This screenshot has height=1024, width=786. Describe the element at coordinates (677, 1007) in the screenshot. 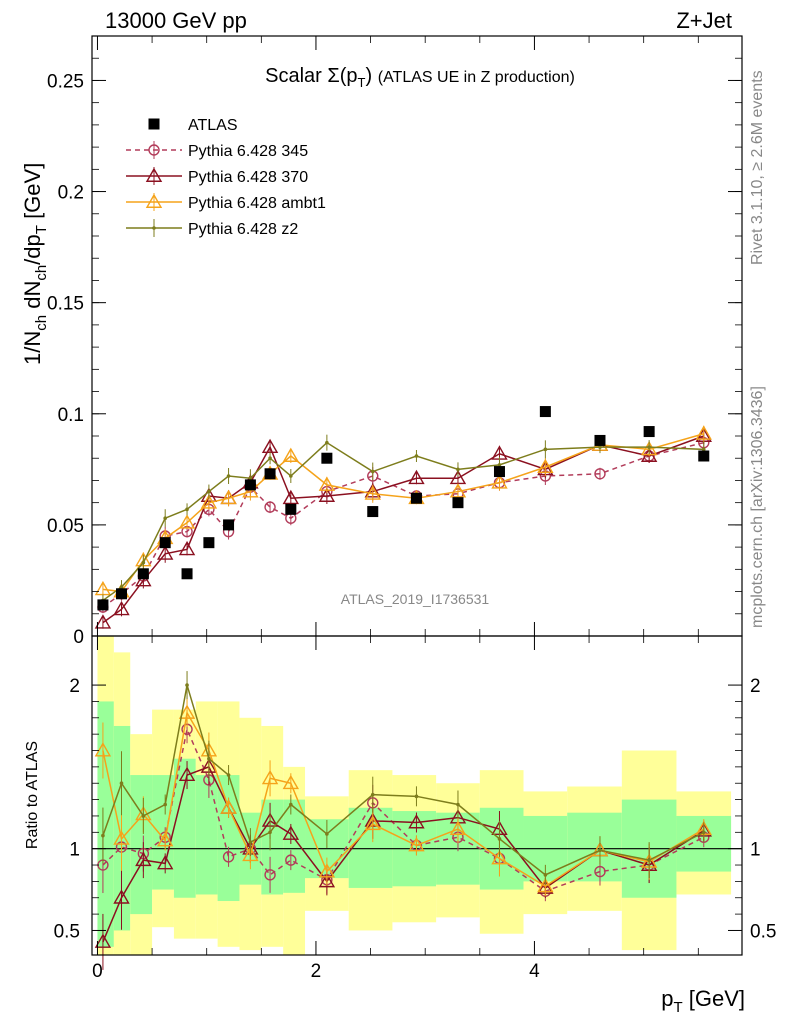

I see `x-axis-label-sub: T` at that location.